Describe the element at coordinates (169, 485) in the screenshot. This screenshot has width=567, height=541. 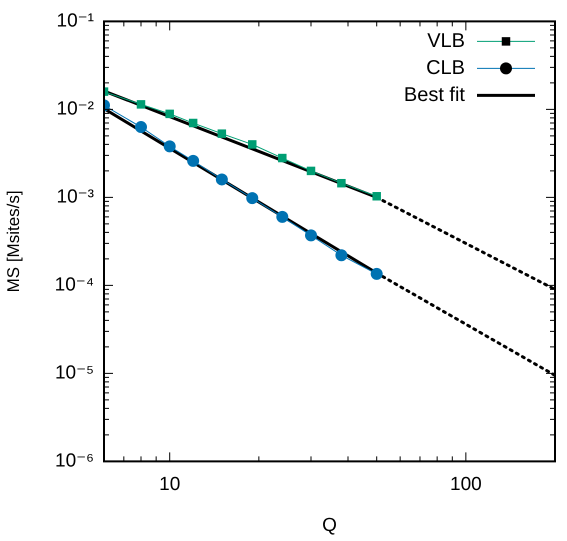
I see `x-tick-label: 10` at that location.